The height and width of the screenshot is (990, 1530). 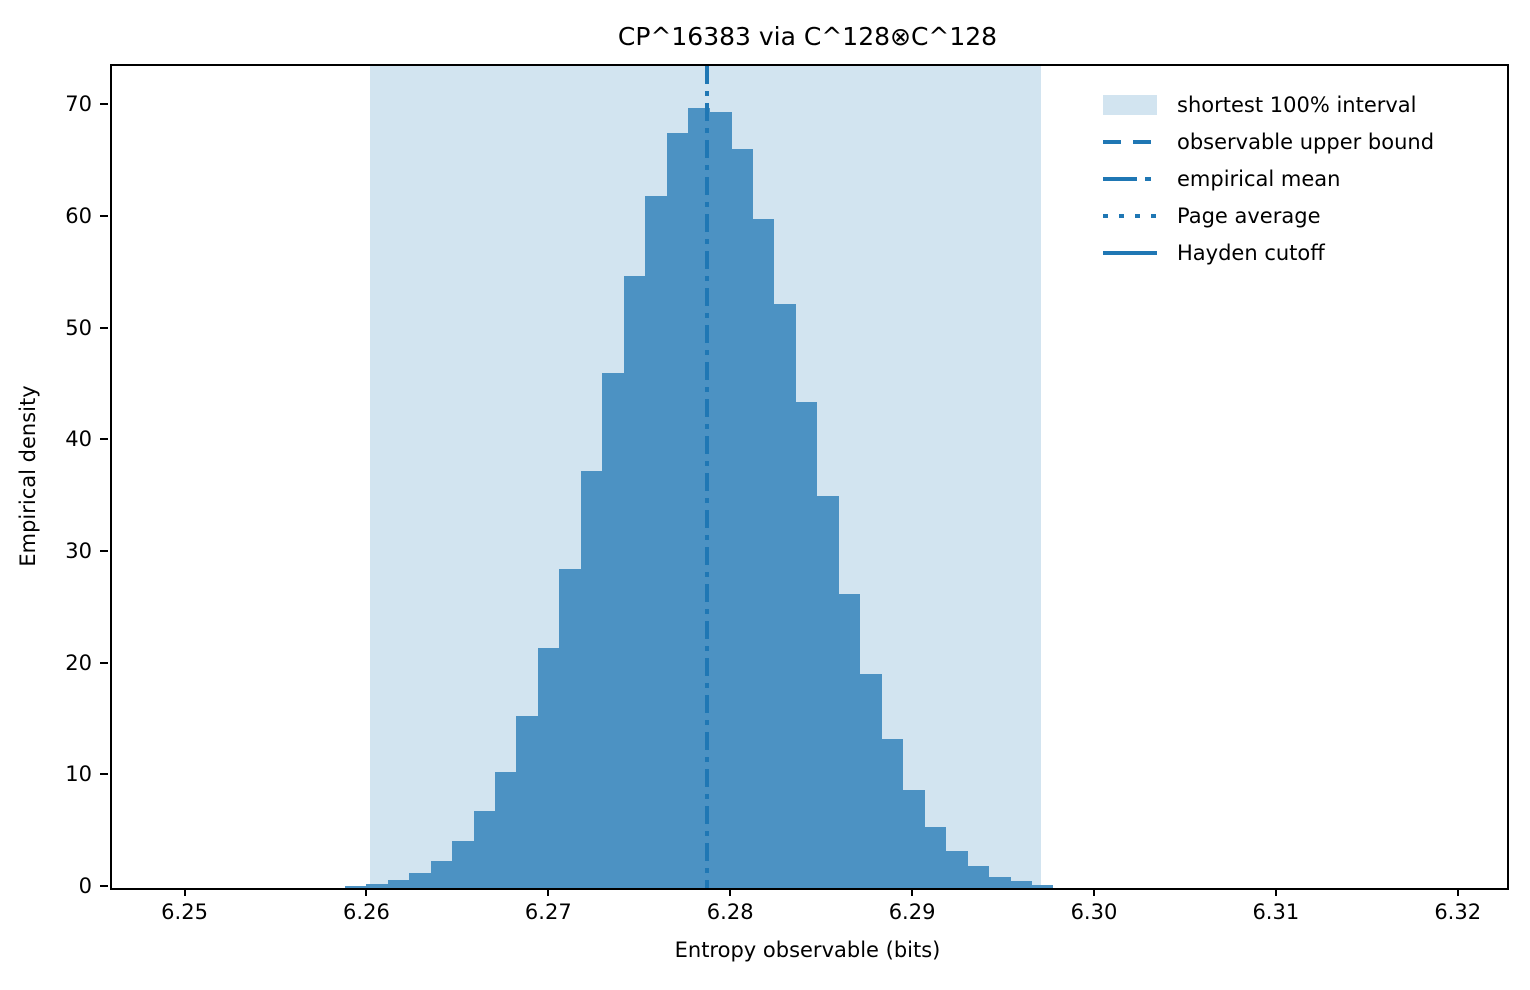 I want to click on x-tick-label: 6.32, so click(x=1458, y=912).